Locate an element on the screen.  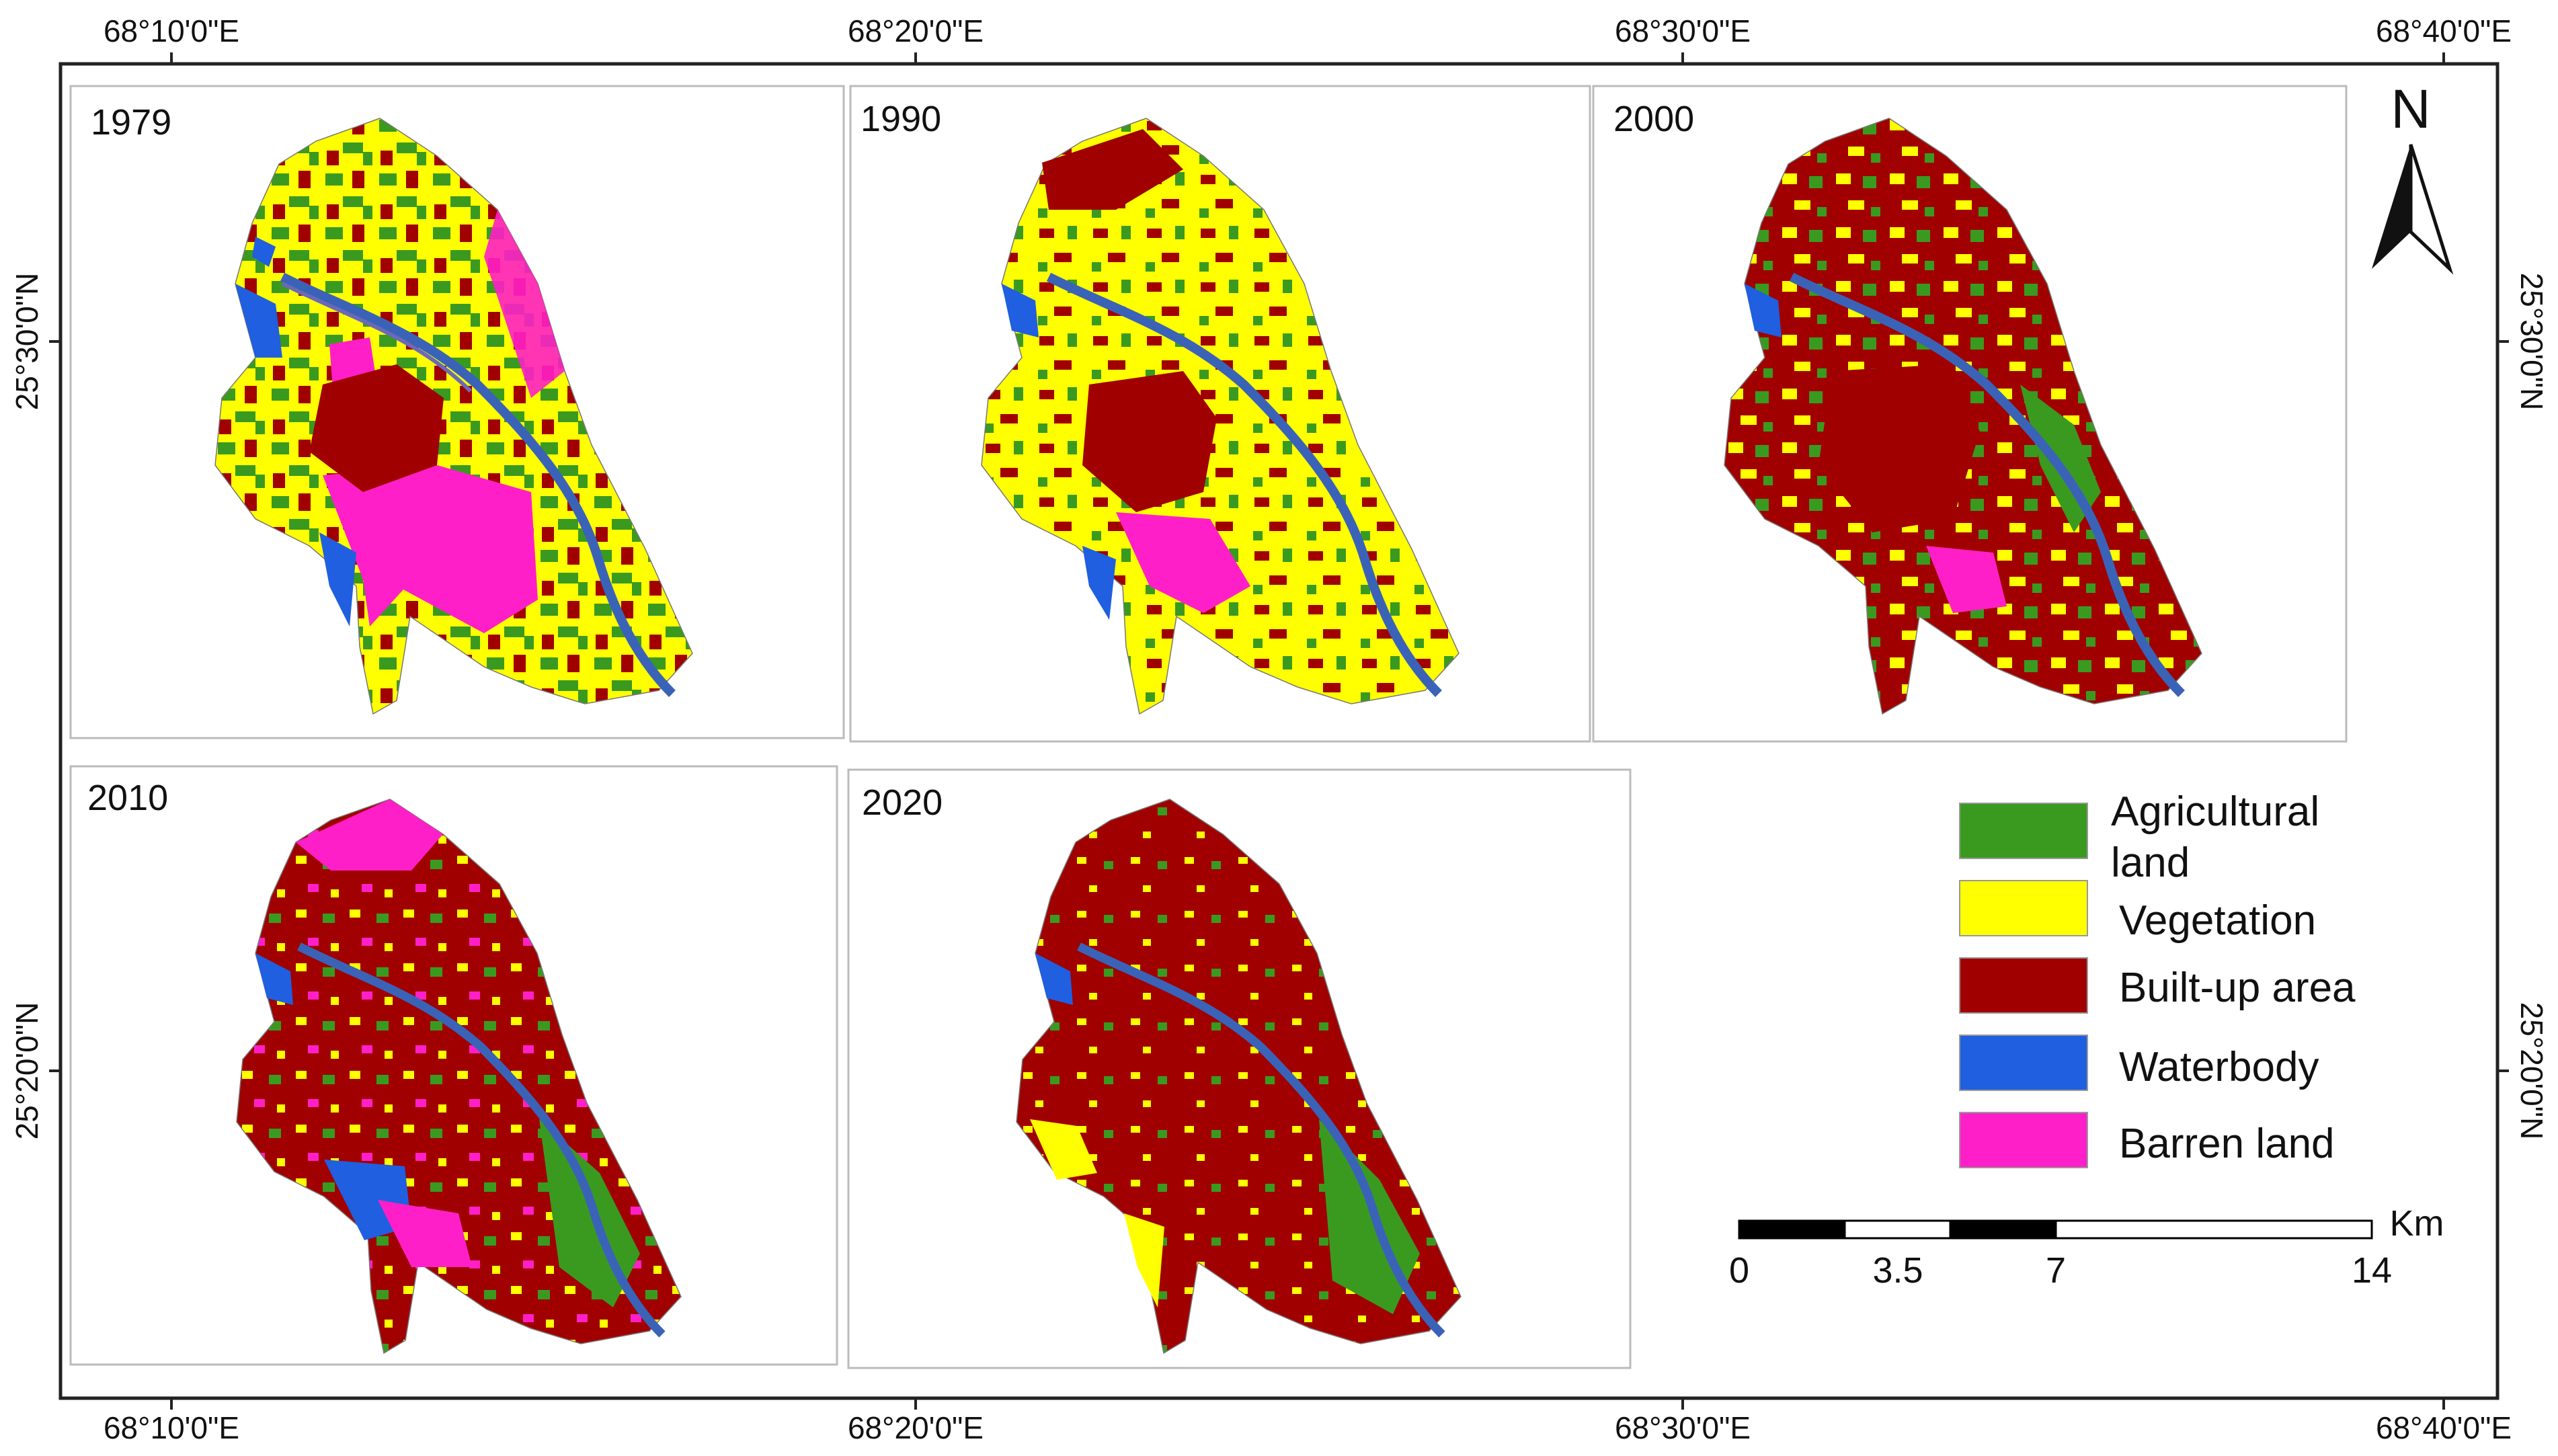
scale-tick: 0 is located at coordinates (1739, 1270).